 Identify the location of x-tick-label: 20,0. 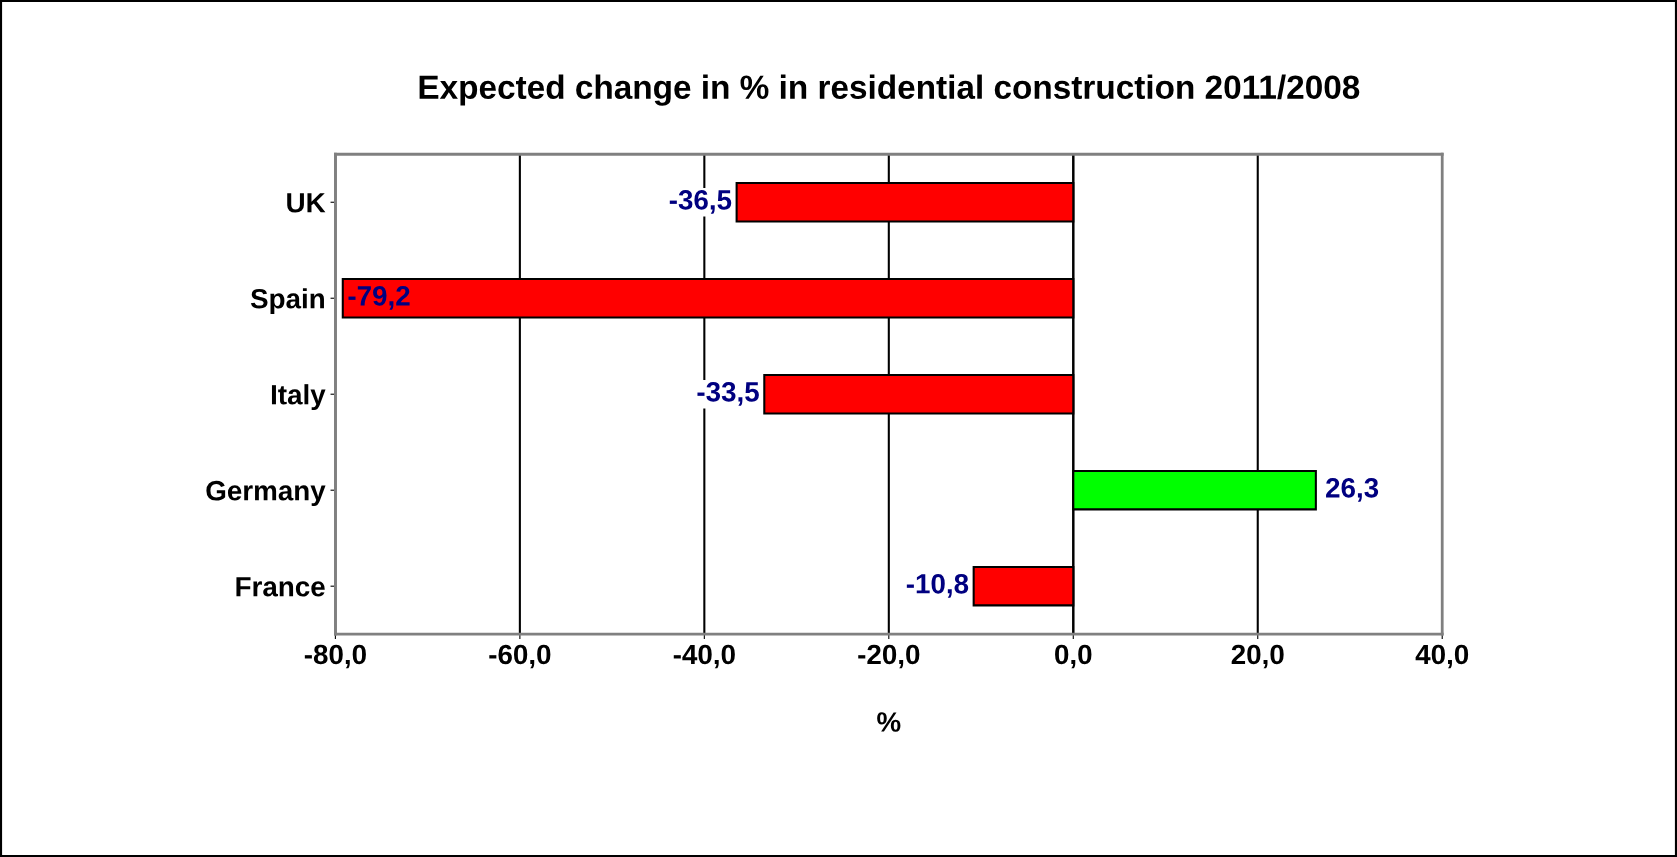
(1257, 656).